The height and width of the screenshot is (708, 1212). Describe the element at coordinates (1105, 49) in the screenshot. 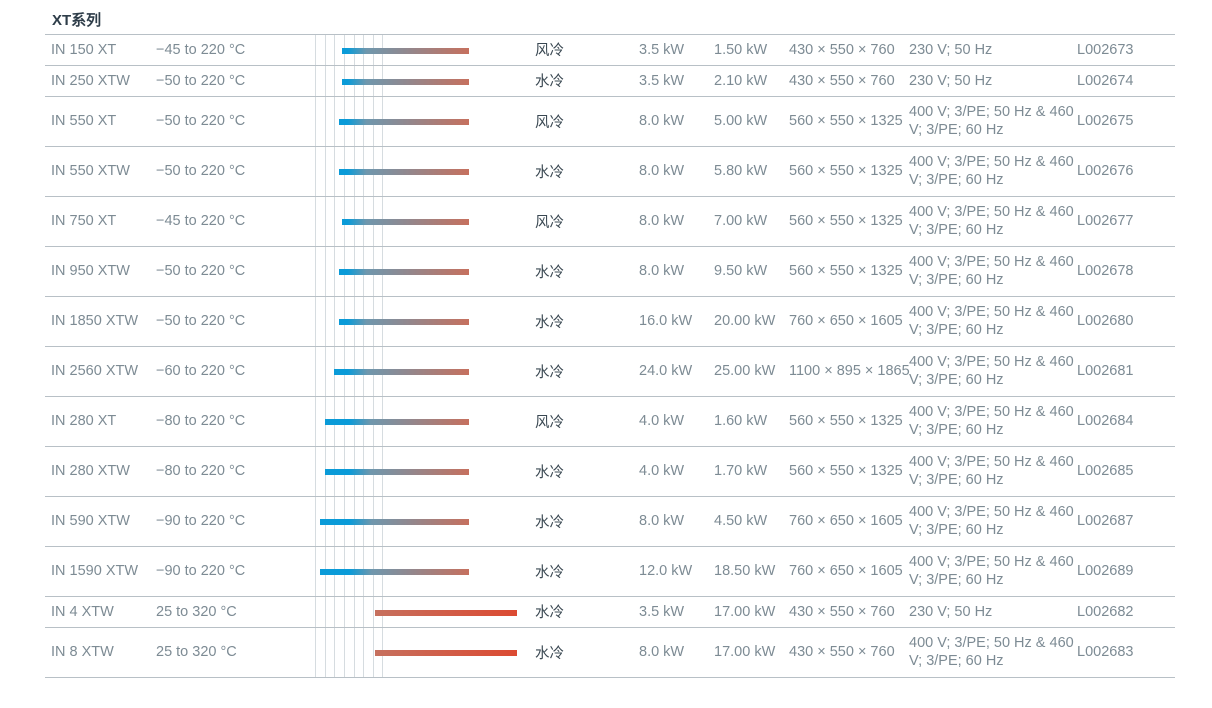

I see `order-code-cell: L002673` at that location.